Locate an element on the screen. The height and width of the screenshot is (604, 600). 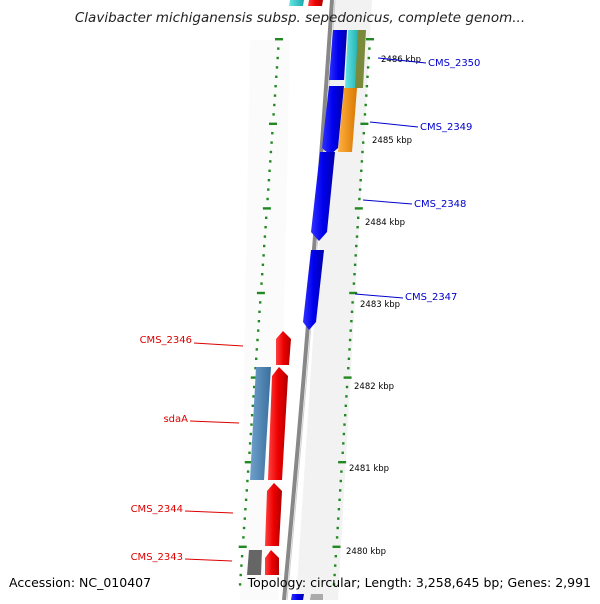
cds-cms2349-arrow is located at coordinates (333, 120).